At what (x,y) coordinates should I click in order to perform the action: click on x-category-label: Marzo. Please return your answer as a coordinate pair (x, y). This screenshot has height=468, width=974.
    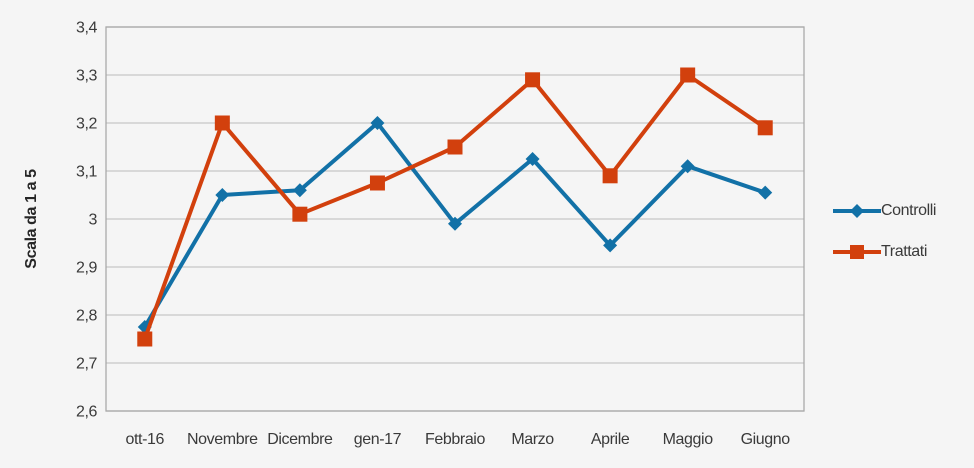
    Looking at the image, I should click on (532, 439).